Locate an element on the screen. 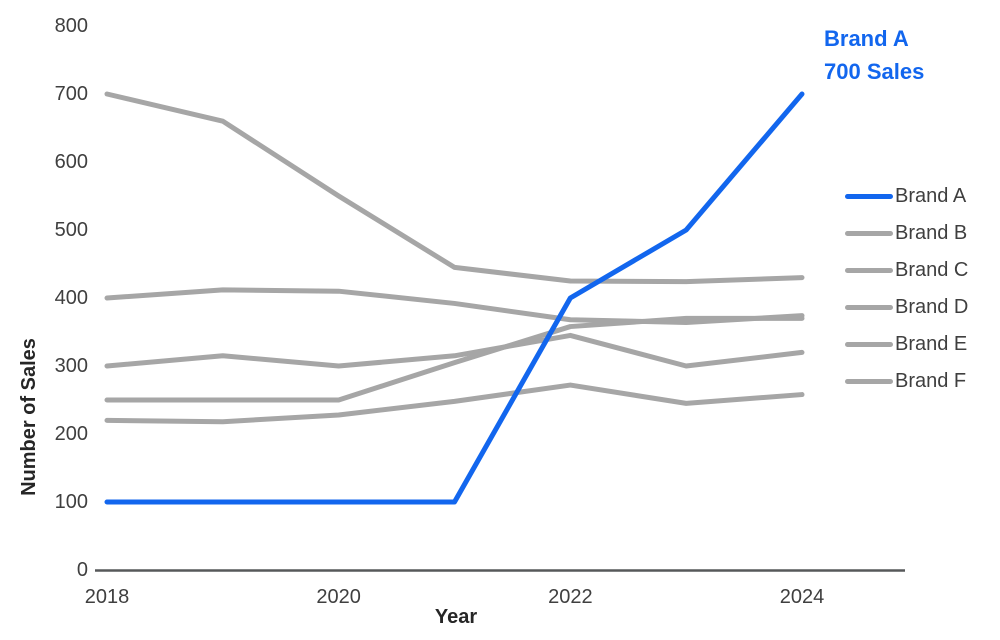  legend-label-brand-e: Brand E is located at coordinates (931, 344).